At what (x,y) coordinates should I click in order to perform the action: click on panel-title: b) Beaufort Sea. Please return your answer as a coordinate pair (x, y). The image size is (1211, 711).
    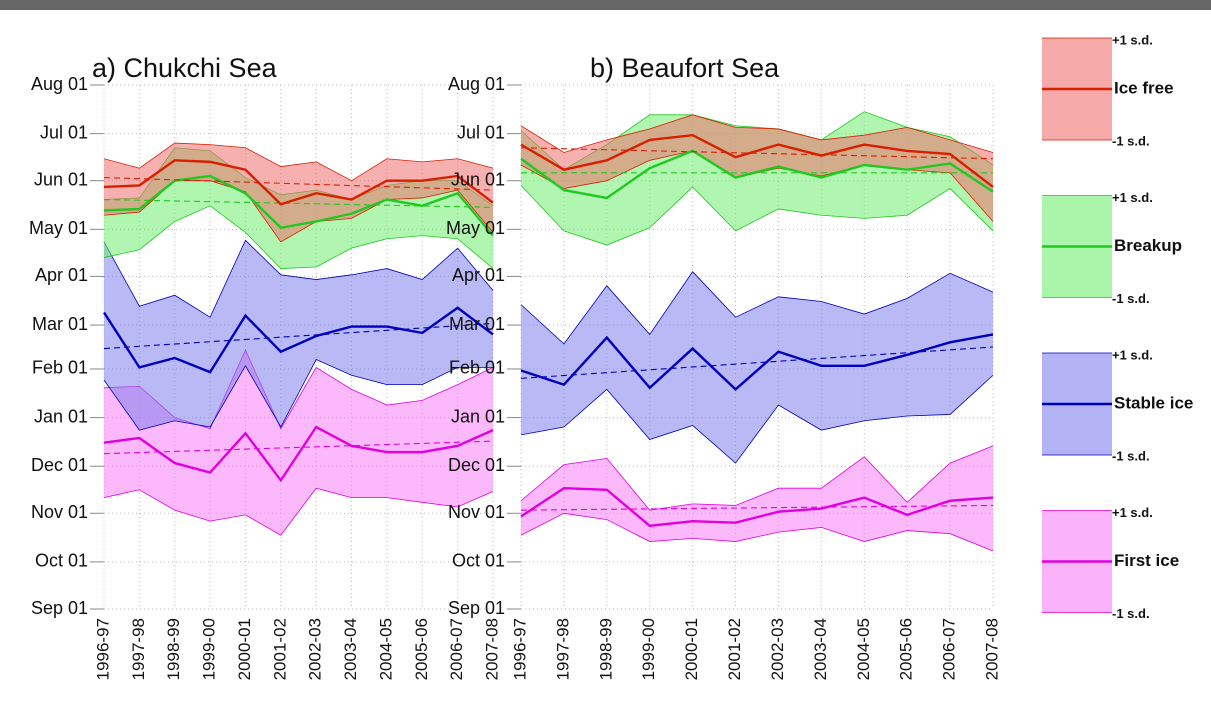
    Looking at the image, I should click on (685, 68).